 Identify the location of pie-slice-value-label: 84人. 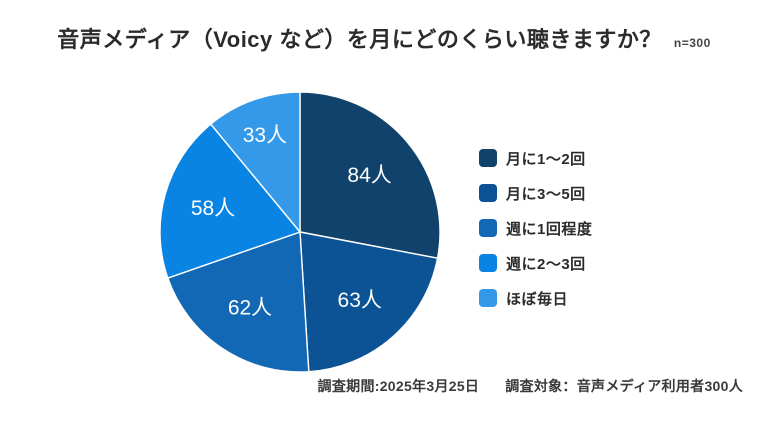
(369, 175).